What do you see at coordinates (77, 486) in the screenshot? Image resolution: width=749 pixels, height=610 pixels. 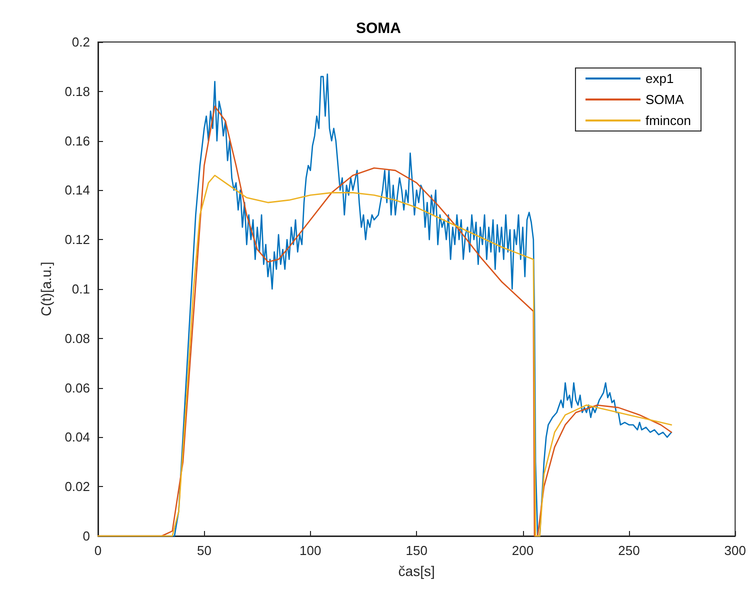 I see `y-tick-label: 0.02` at bounding box center [77, 486].